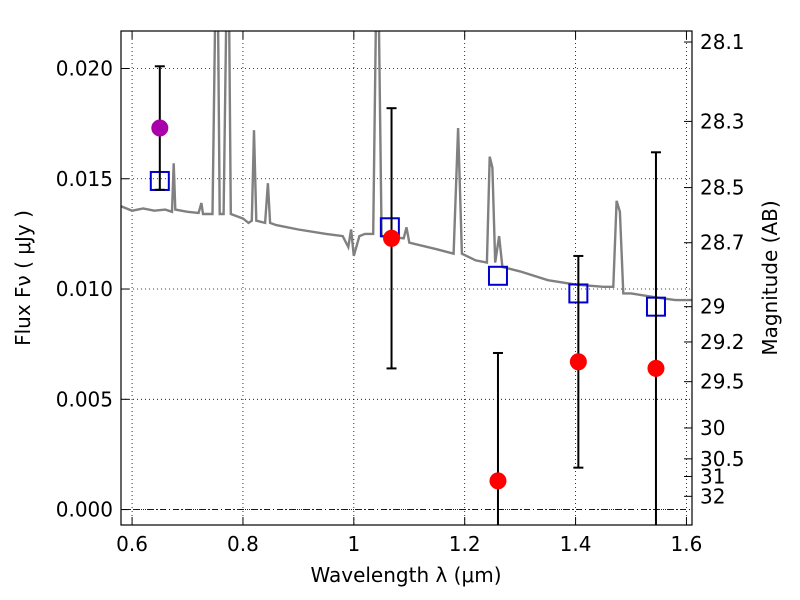 This screenshot has height=600, width=800. Describe the element at coordinates (84, 289) in the screenshot. I see `y-tick-label: 0.010` at that location.